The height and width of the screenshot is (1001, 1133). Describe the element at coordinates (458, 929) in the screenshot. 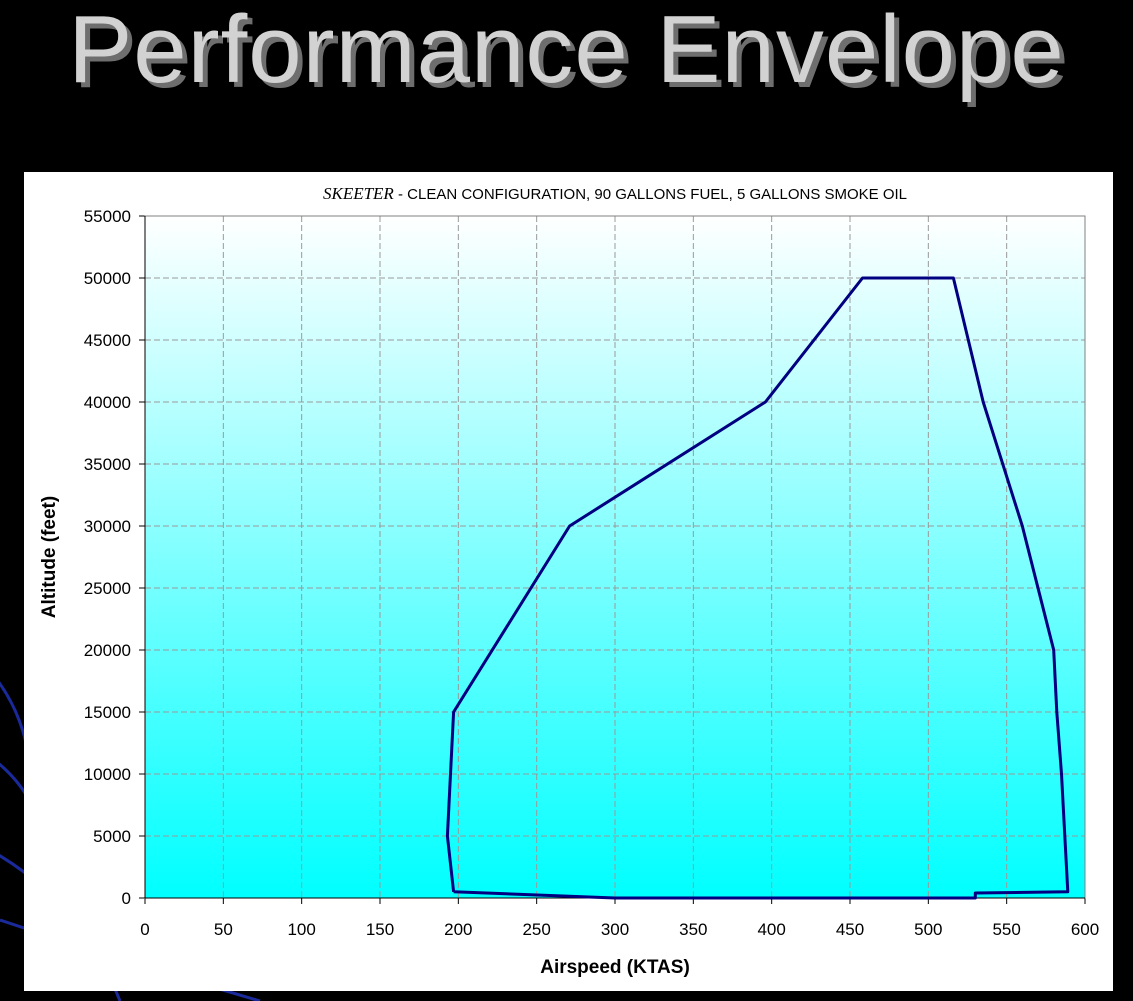

I see `x-tick-label: 200` at that location.